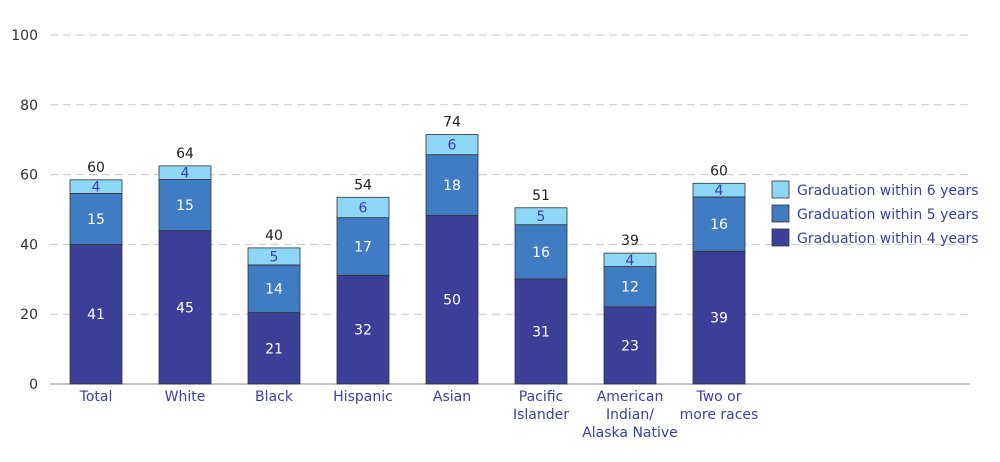 The image size is (1000, 462). I want to click on y-tick-label: 100, so click(24, 36).